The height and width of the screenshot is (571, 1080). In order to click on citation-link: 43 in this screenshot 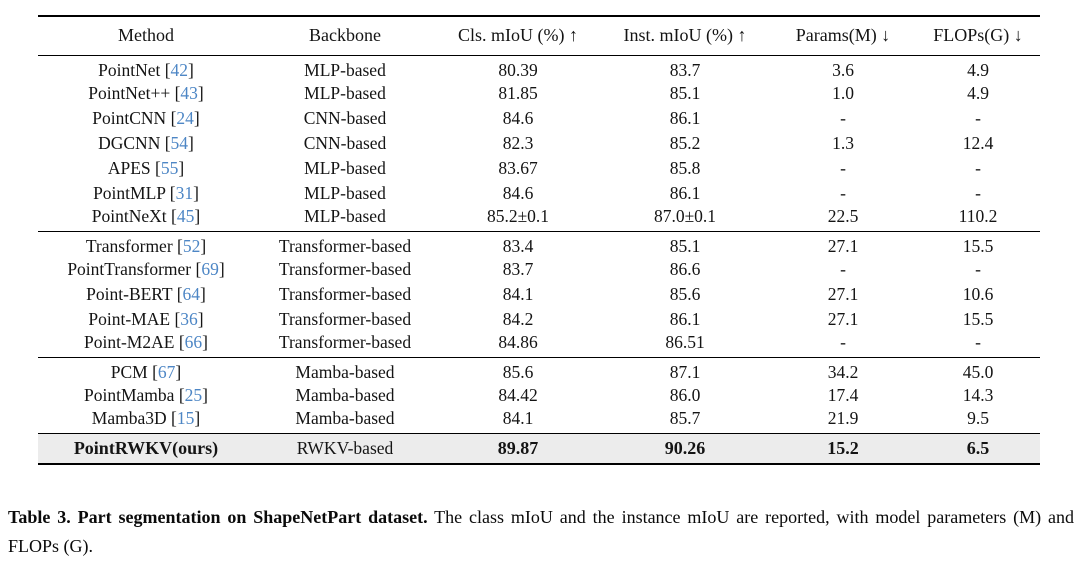, I will do `click(189, 92)`.